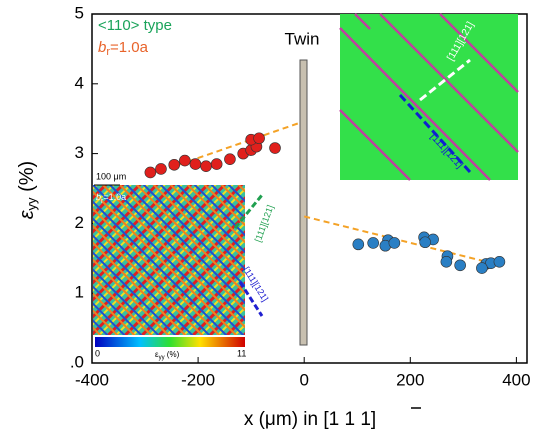  I want to click on colorbar-label: 11, so click(241, 353).